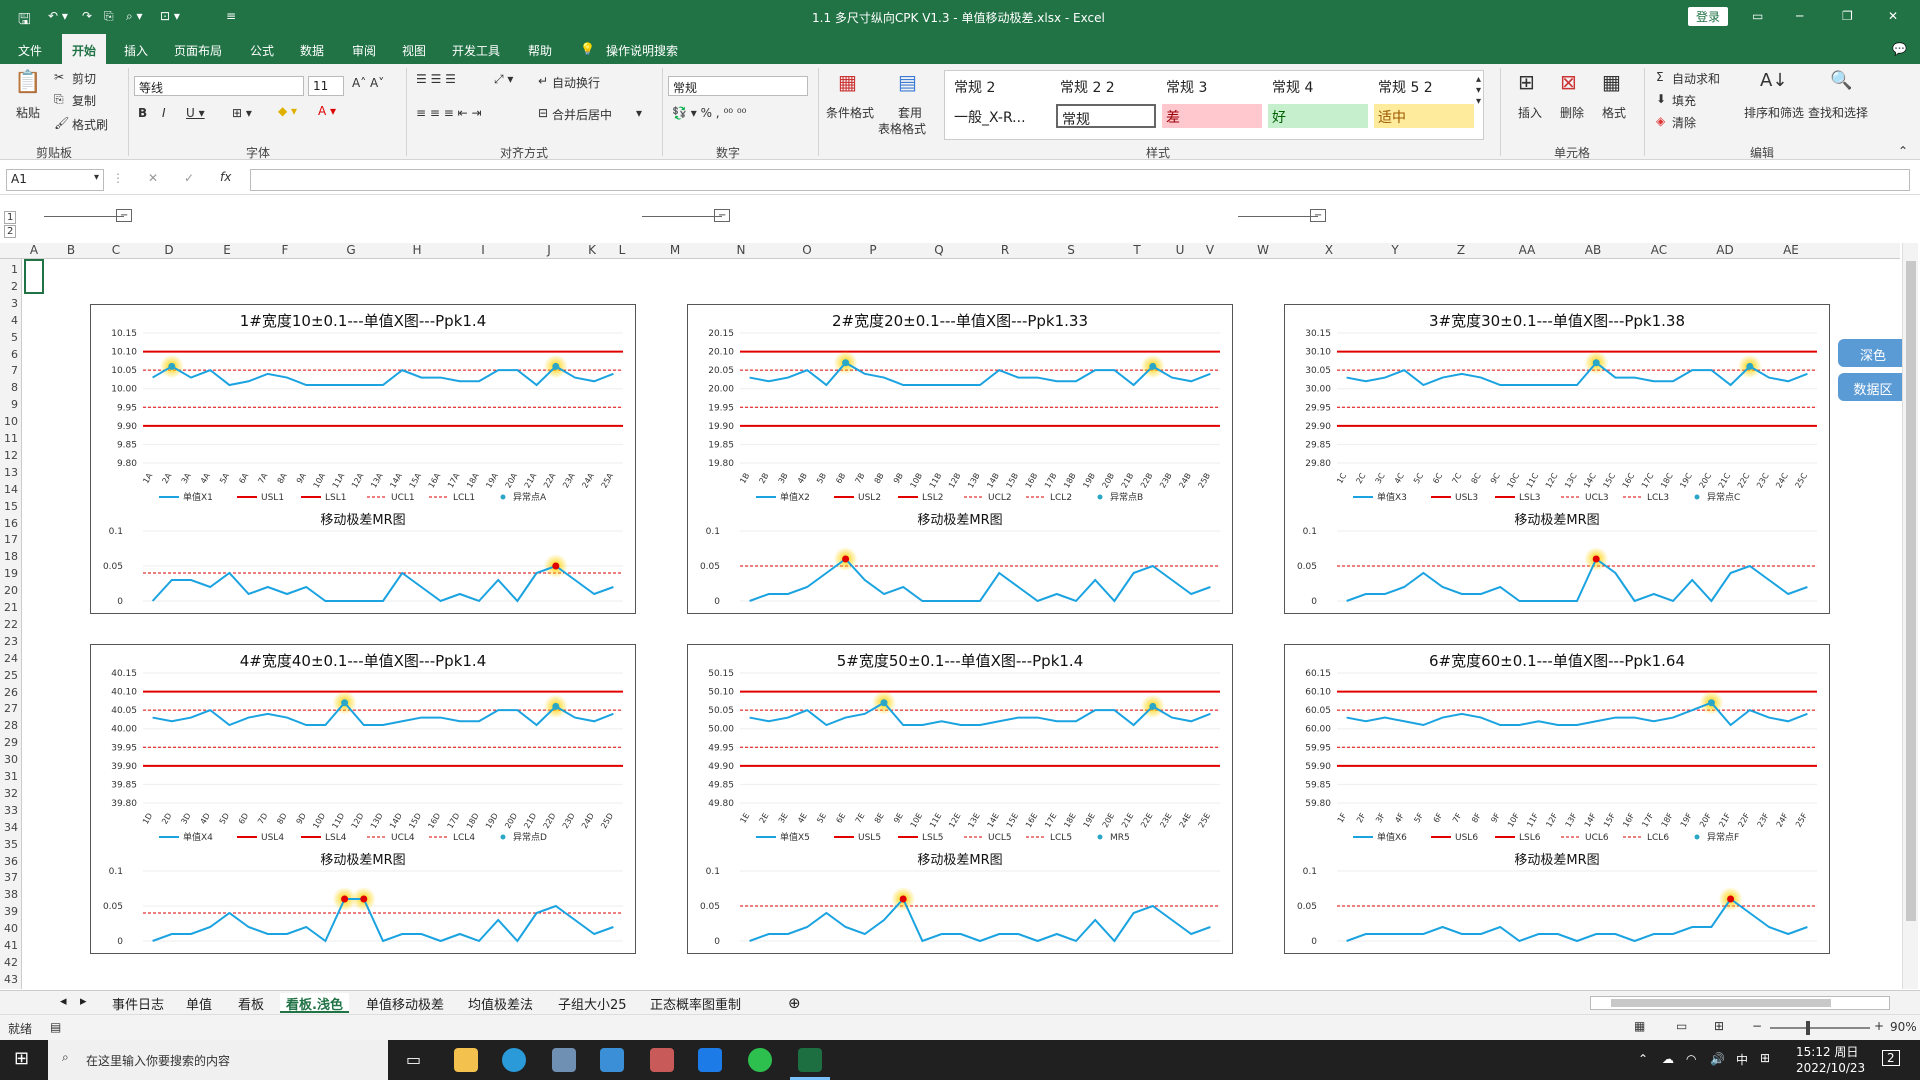  What do you see at coordinates (1568, 82) in the screenshot?
I see `delete-cells-icon: ⊠` at bounding box center [1568, 82].